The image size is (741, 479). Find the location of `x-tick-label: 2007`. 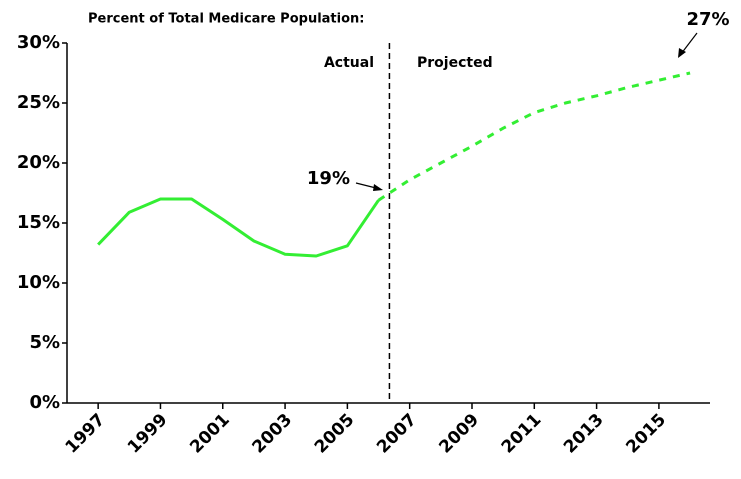

x-tick-label: 2007 is located at coordinates (397, 434).